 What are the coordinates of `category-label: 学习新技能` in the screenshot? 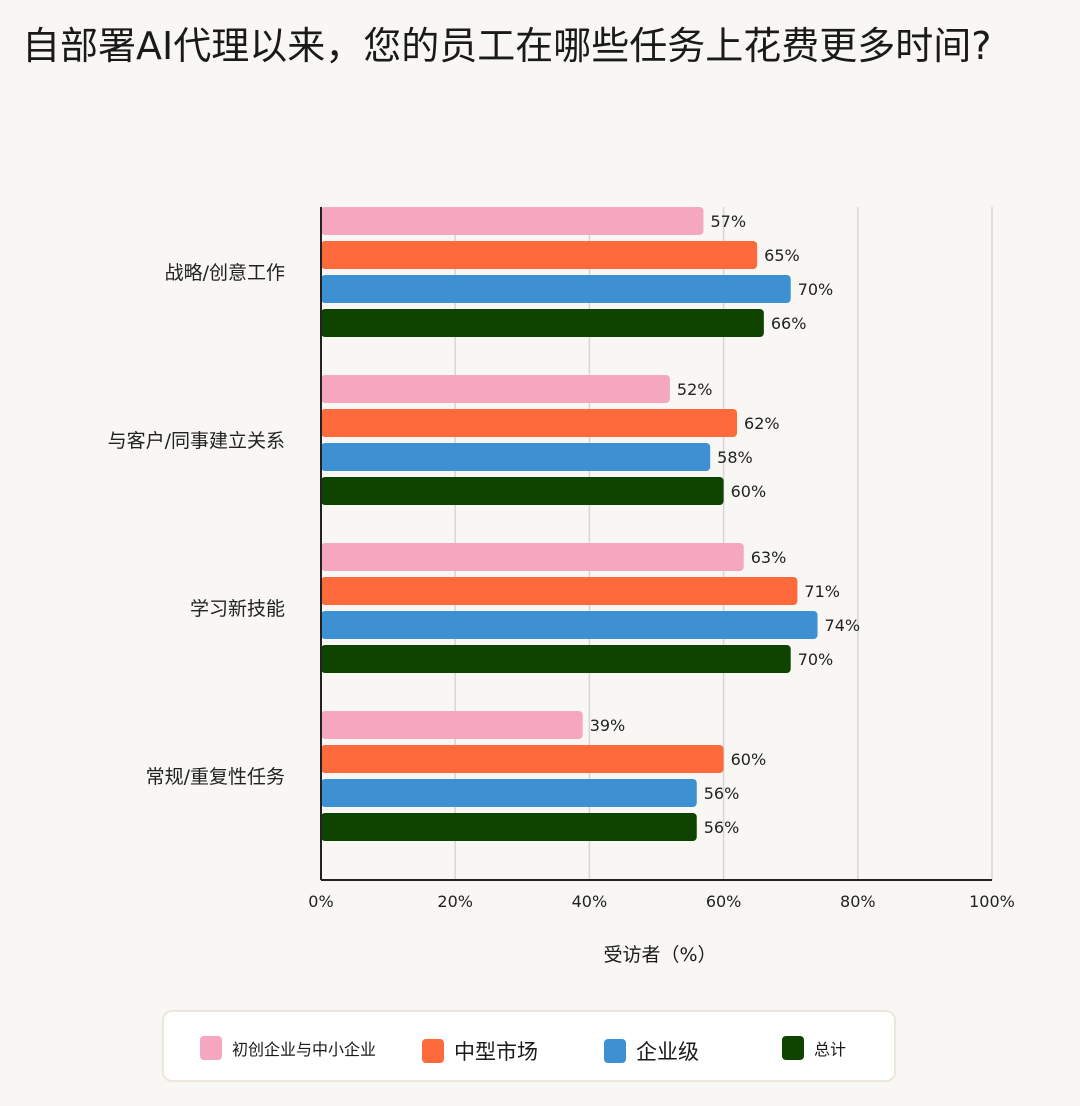 It's located at (237, 609).